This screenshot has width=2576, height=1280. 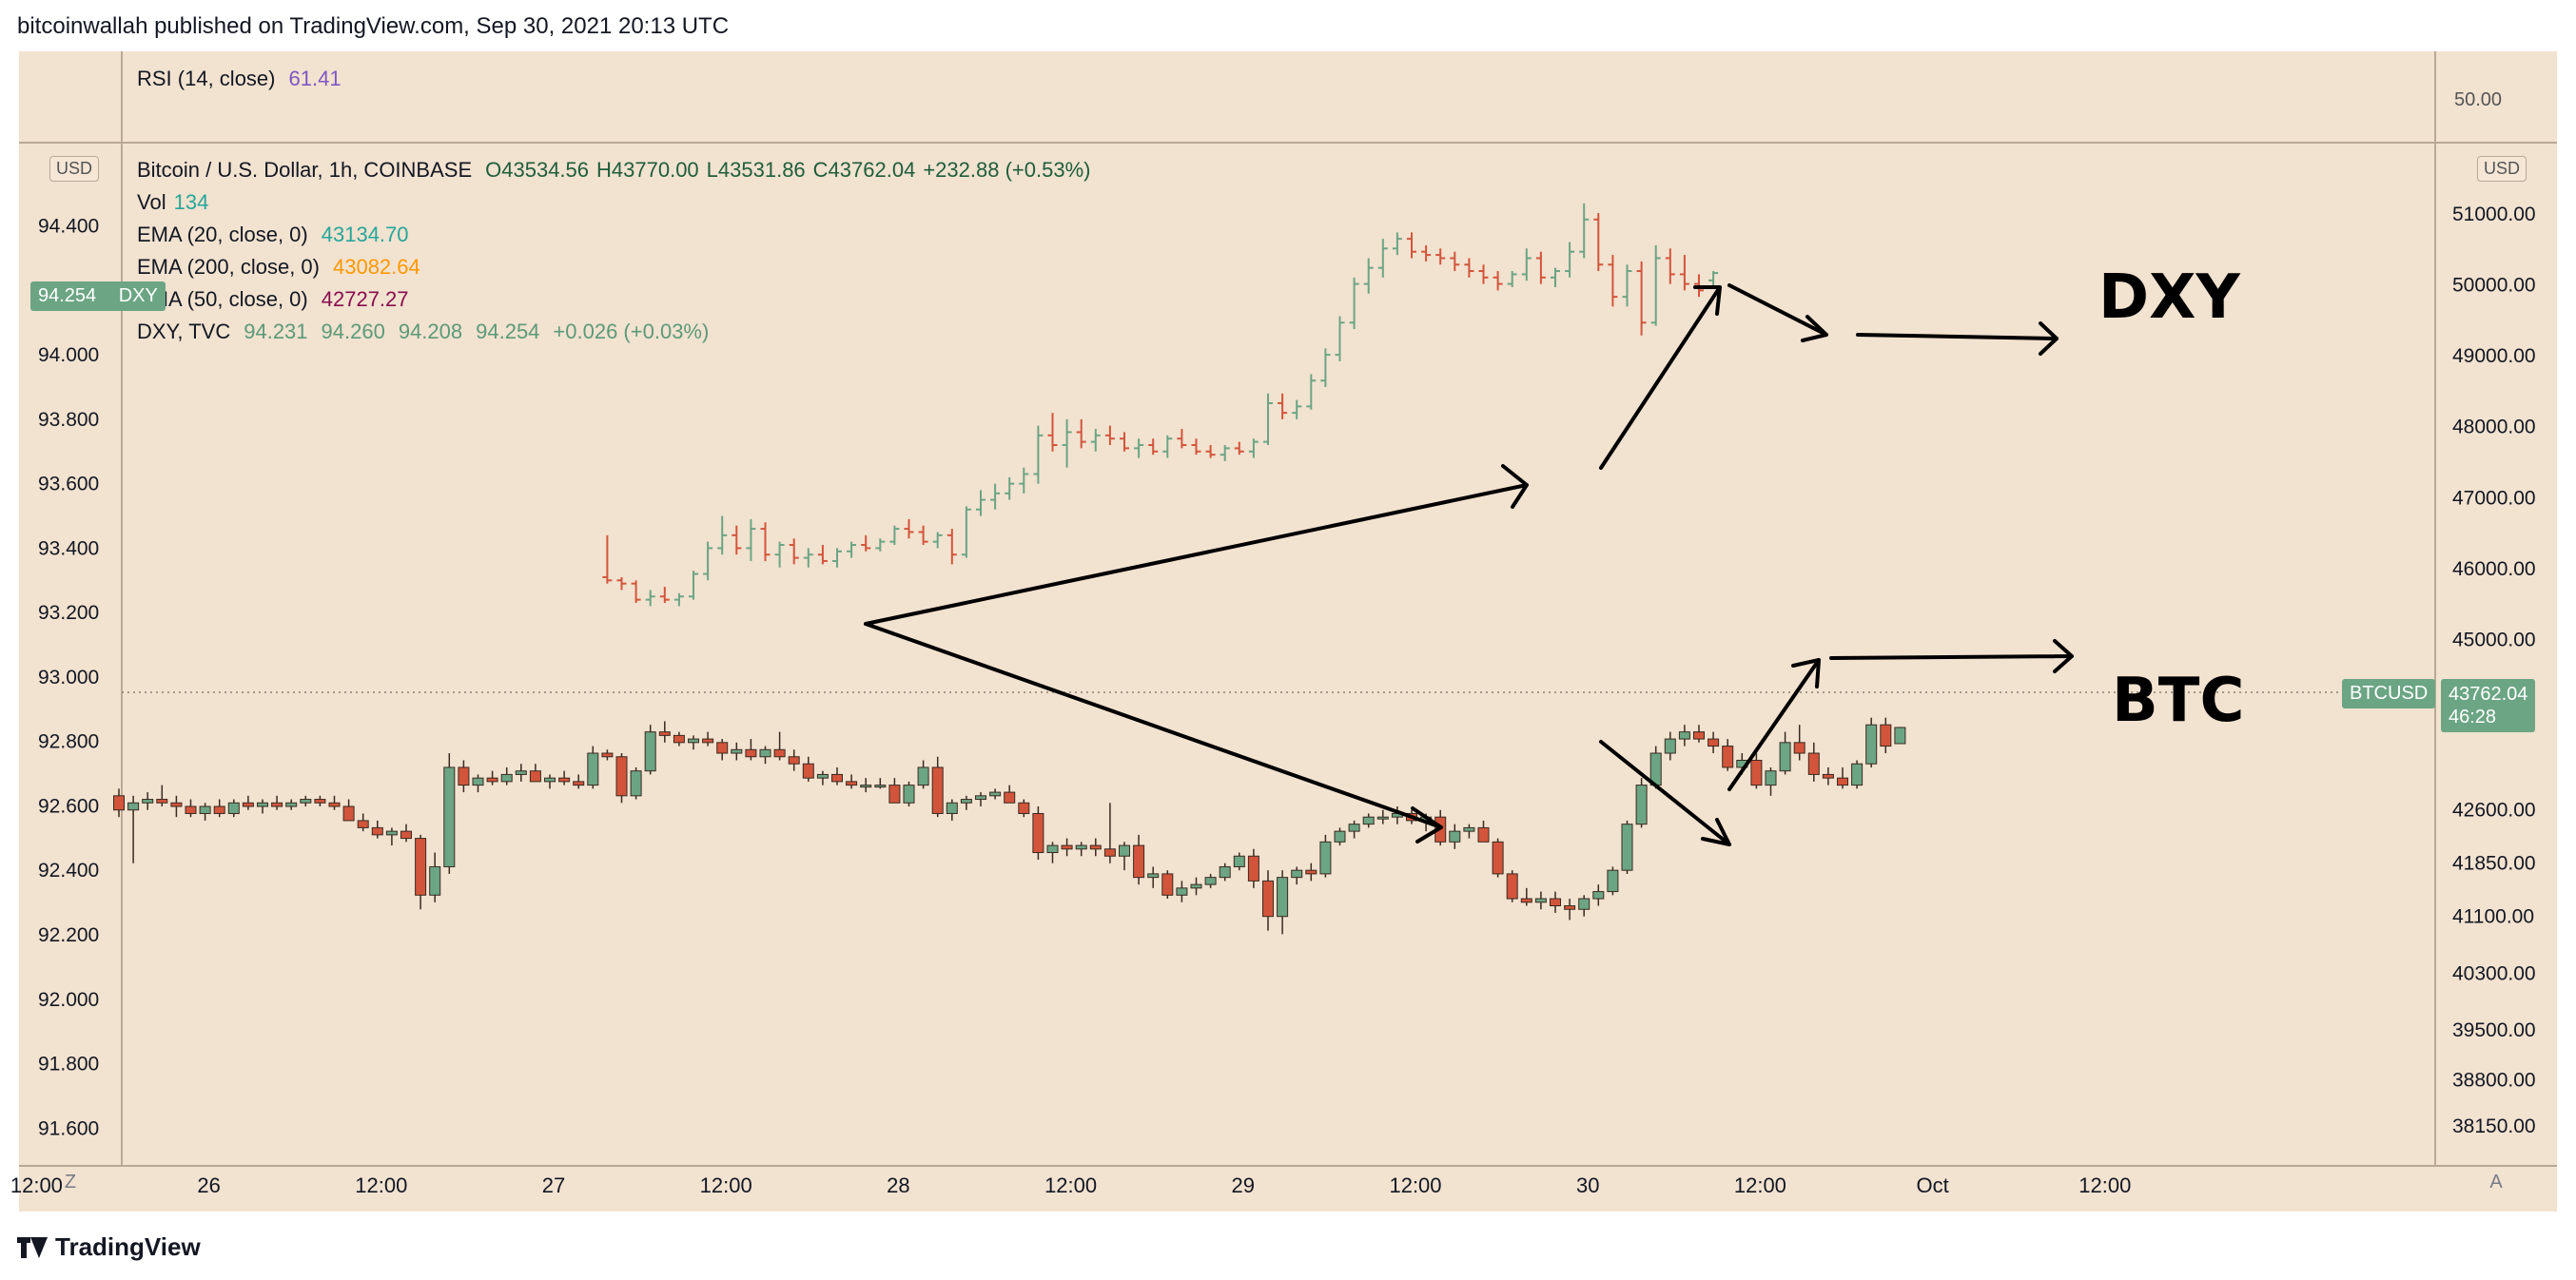 I want to click on right-tick-label: 46000.00, so click(x=2494, y=569).